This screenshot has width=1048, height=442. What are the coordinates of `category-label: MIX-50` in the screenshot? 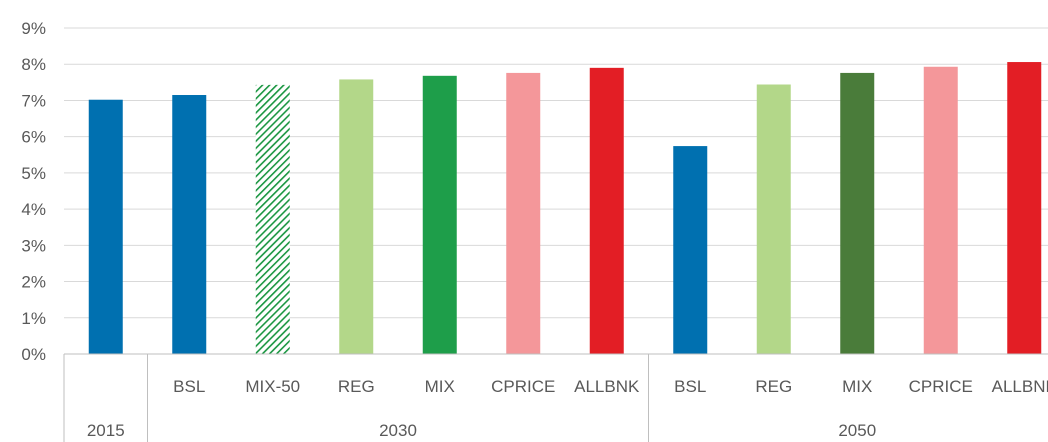 It's located at (272, 386).